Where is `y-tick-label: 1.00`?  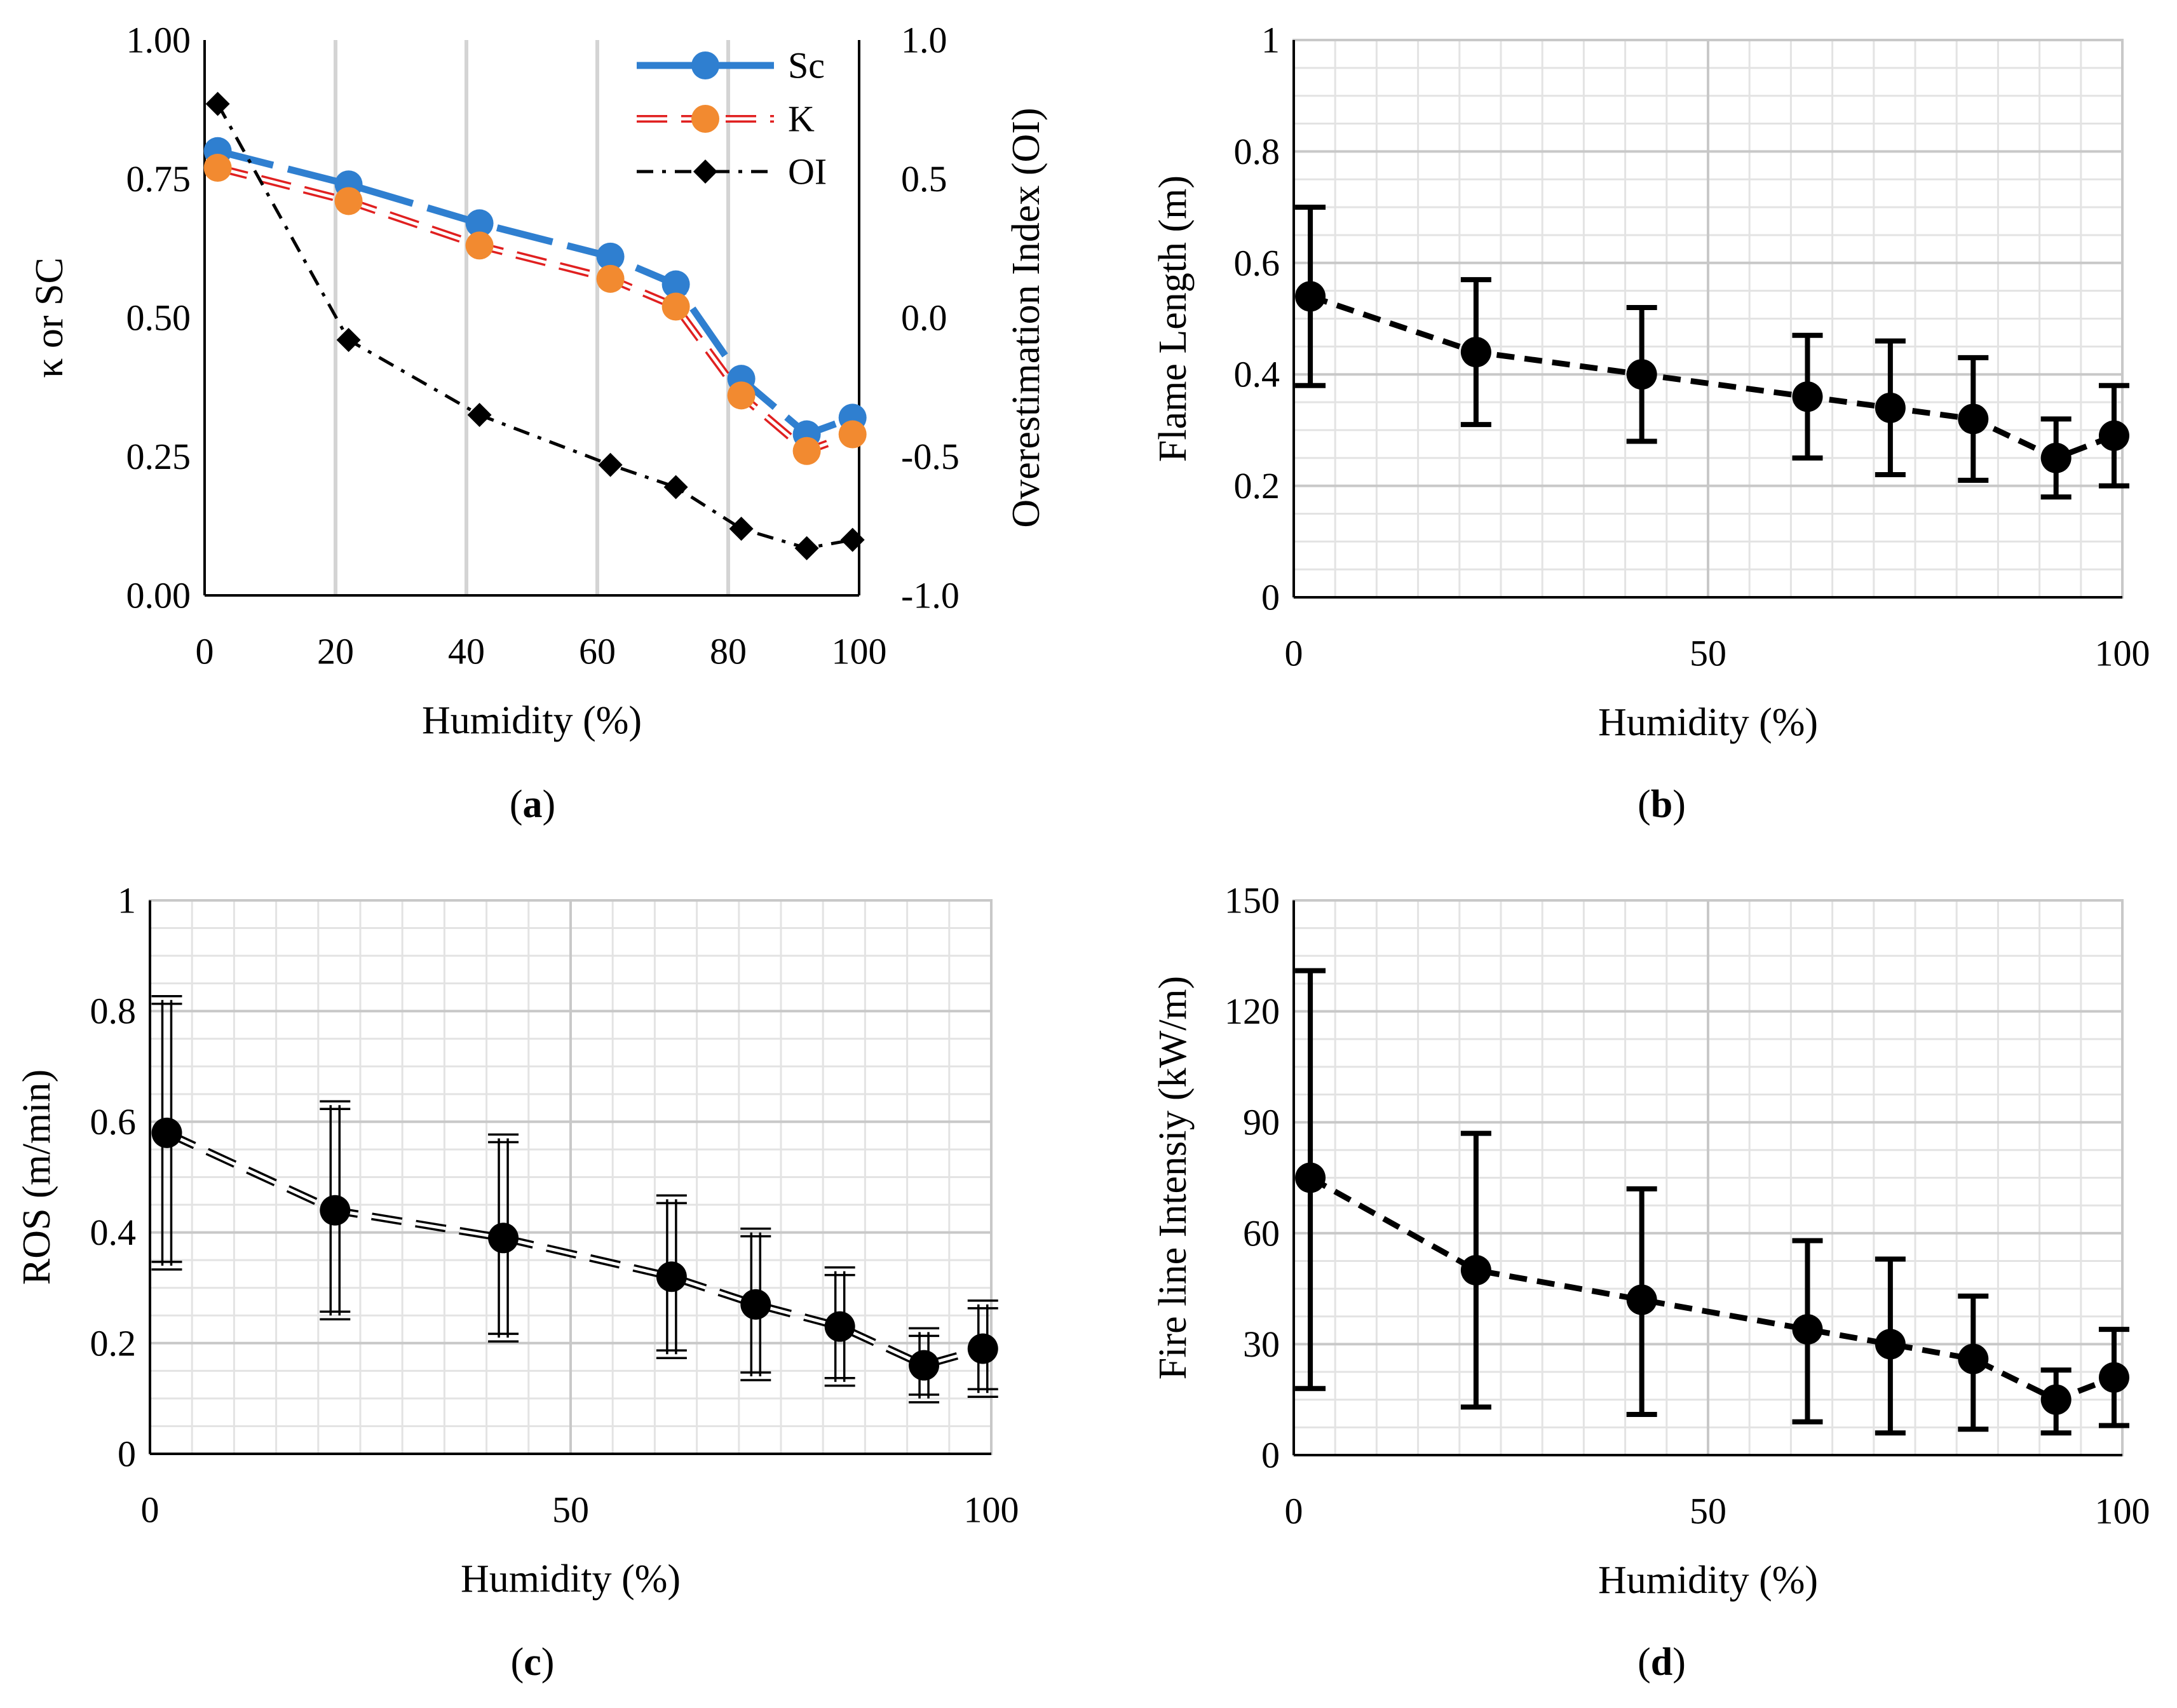 y-tick-label: 1.00 is located at coordinates (158, 40).